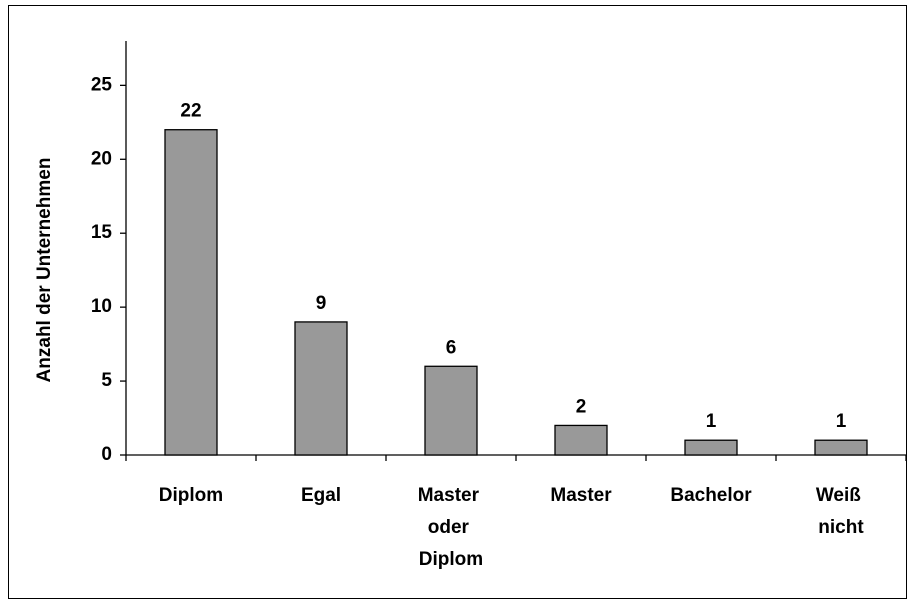  Describe the element at coordinates (44, 270) in the screenshot. I see `y-axis-label: Anzahl der Unternehmen` at that location.